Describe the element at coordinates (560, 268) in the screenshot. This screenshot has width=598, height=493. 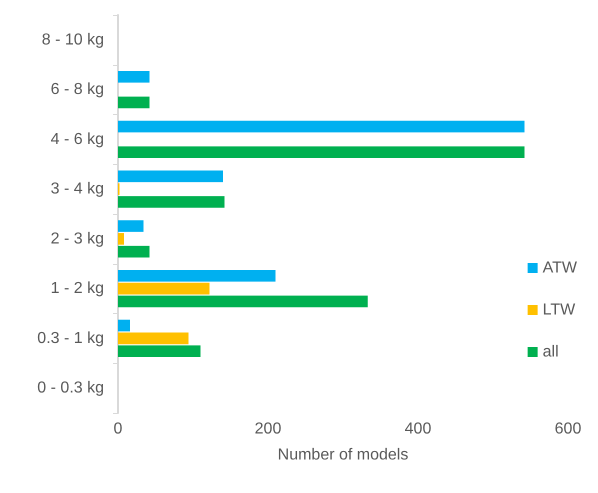
I see `legend-label: ATW` at that location.